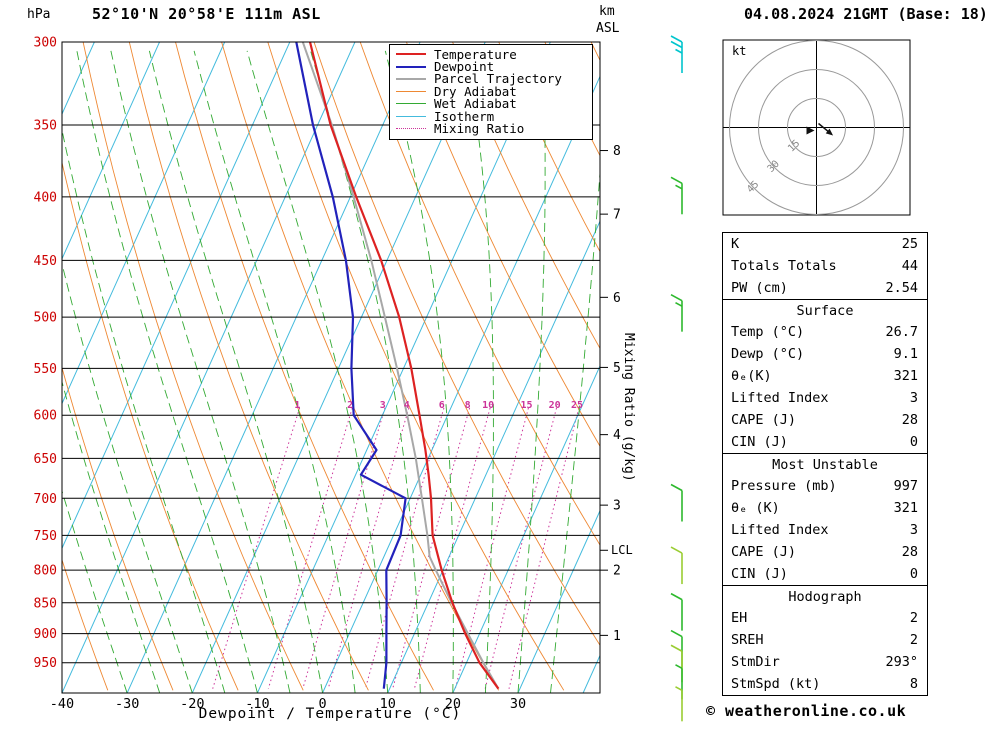  I want to click on legend-item: Dry Adiabat, so click(491, 91).